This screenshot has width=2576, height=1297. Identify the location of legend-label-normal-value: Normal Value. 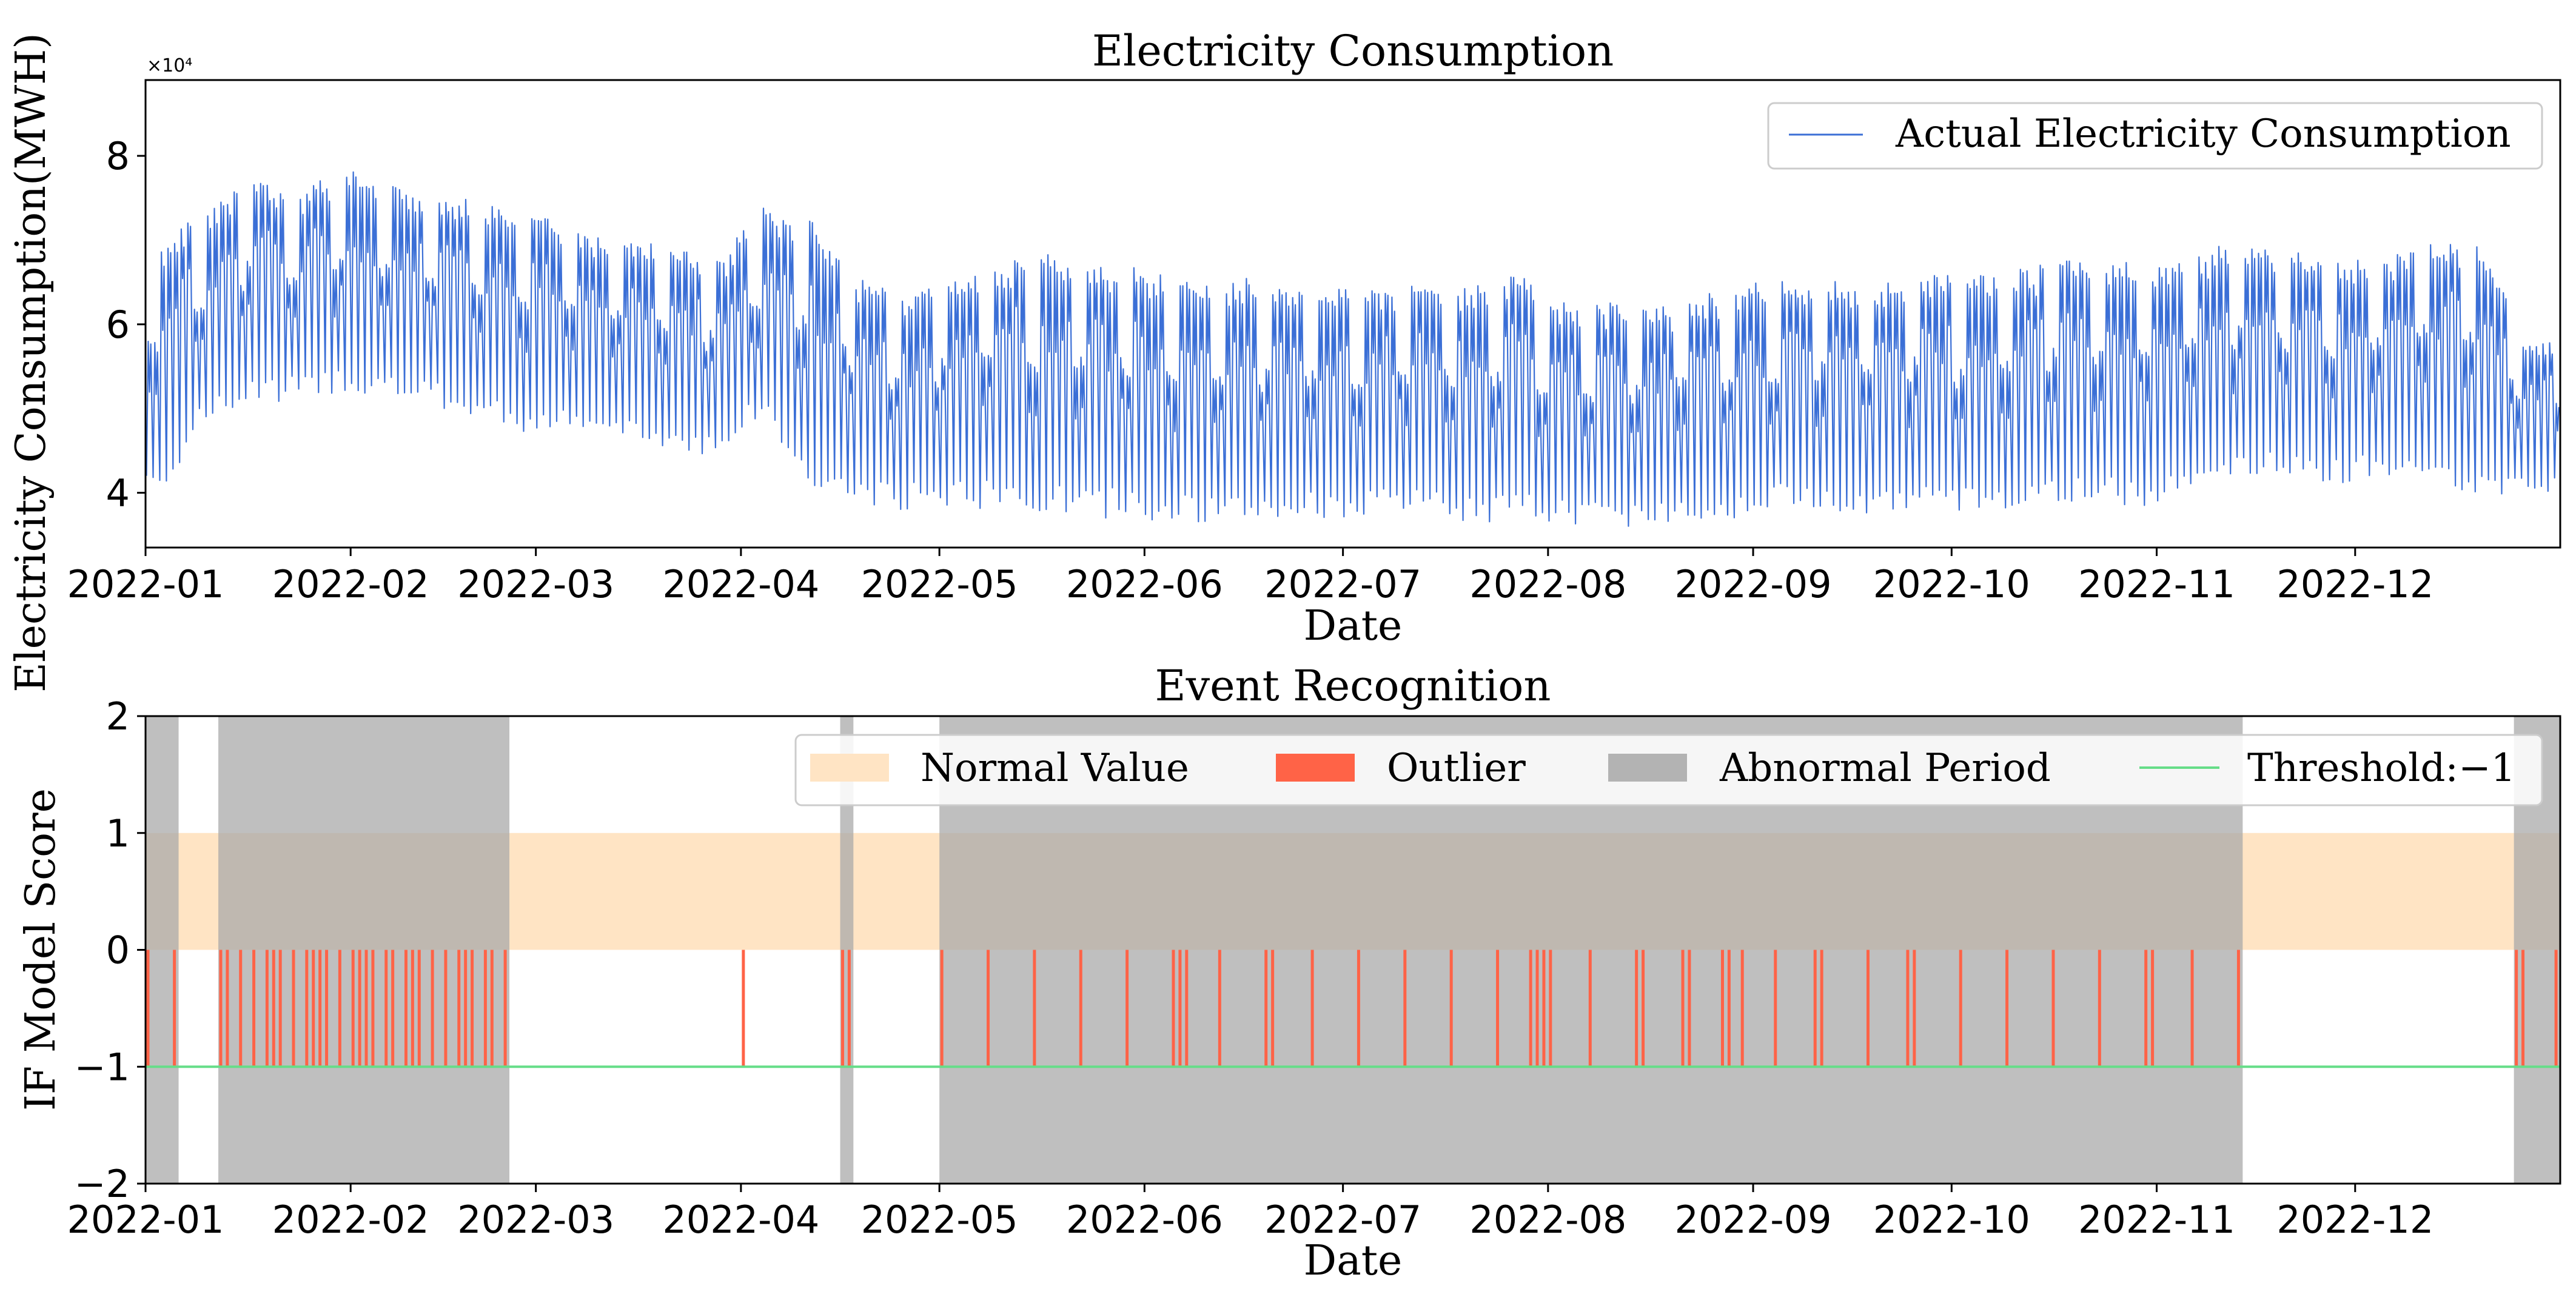
(1055, 768).